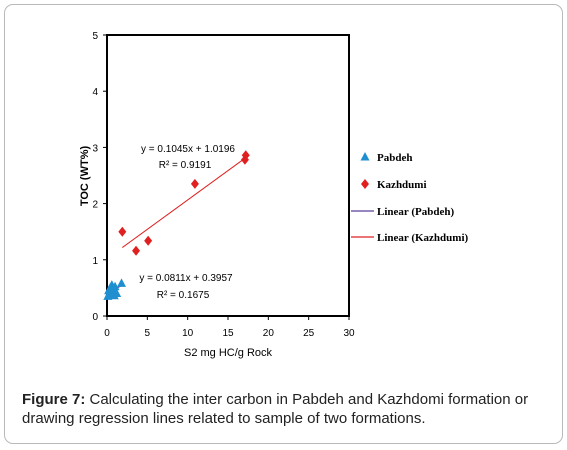 The image size is (567, 450). What do you see at coordinates (186, 278) in the screenshot?
I see `pabdeh-equation: y = 0.0811x + 0.3957` at bounding box center [186, 278].